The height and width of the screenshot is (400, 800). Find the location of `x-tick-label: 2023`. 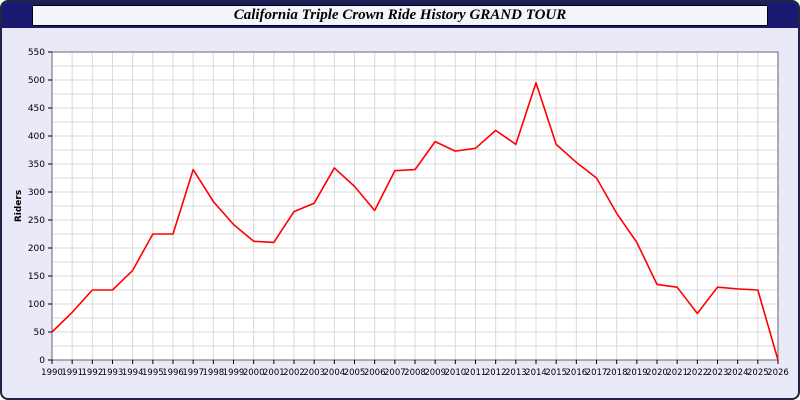

x-tick-label: 2023 is located at coordinates (718, 373).